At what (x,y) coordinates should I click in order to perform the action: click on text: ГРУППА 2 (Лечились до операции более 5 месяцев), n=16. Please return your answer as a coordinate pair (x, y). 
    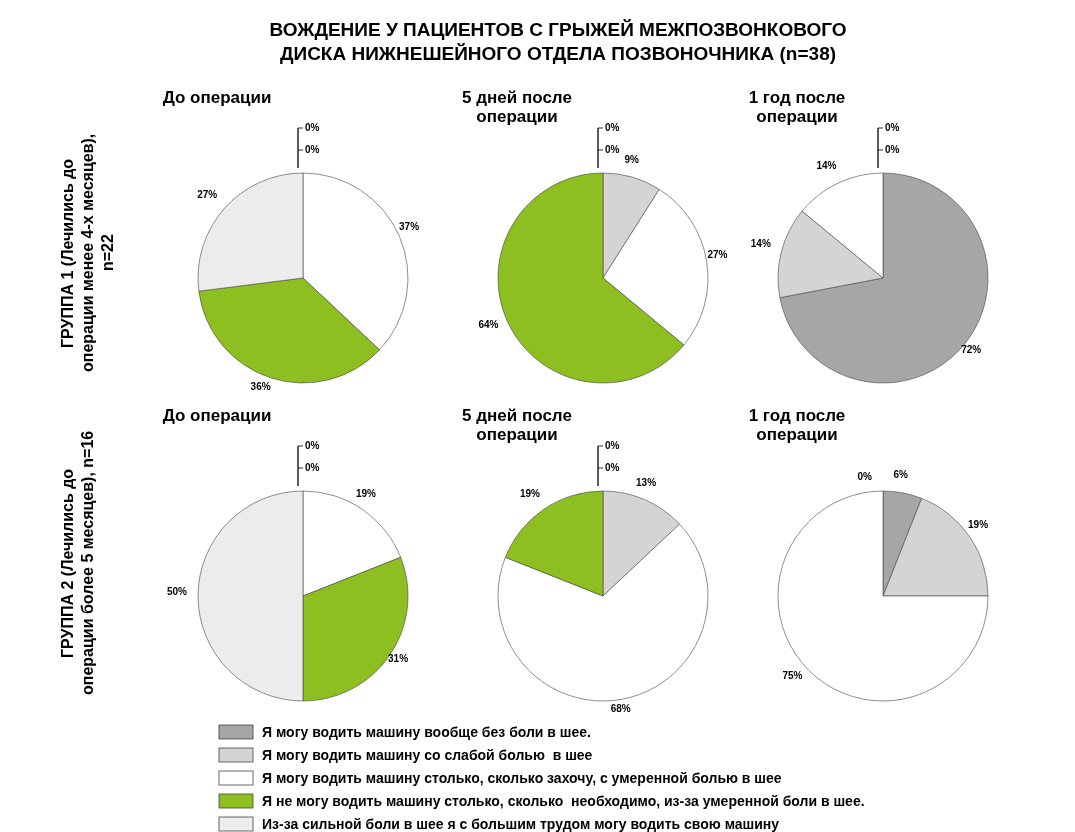
    Looking at the image, I should click on (77, 563).